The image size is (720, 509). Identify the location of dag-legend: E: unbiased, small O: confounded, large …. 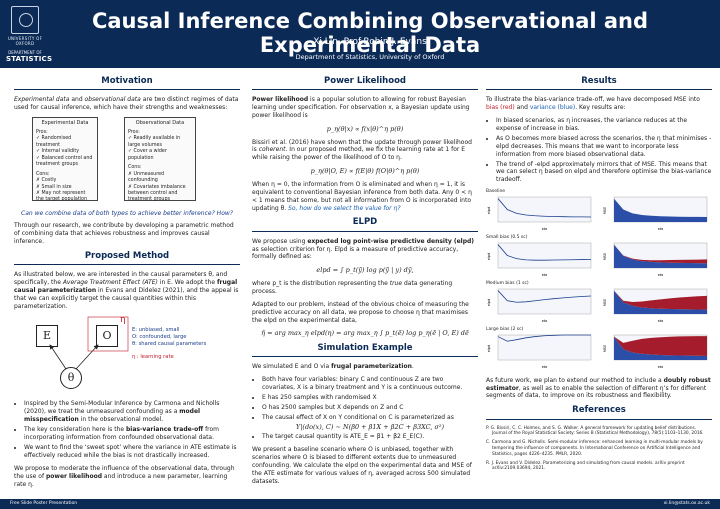
(169, 344).